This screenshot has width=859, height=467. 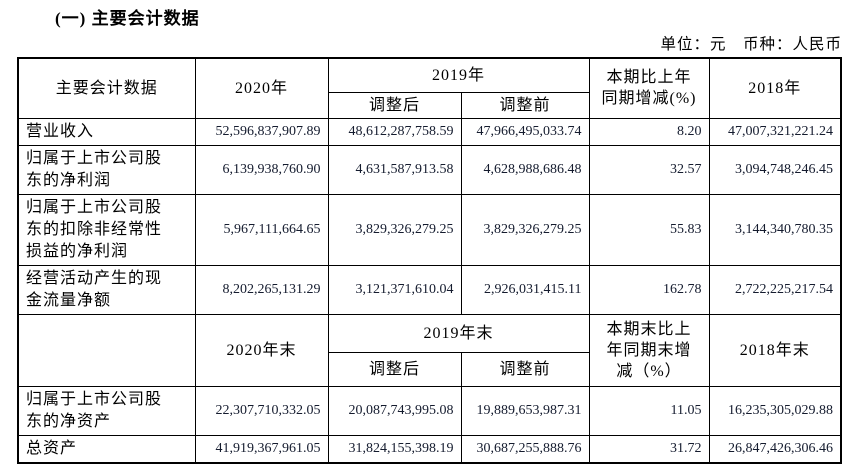 I want to click on section-title: (一) 主要会计数据, so click(x=127, y=18).